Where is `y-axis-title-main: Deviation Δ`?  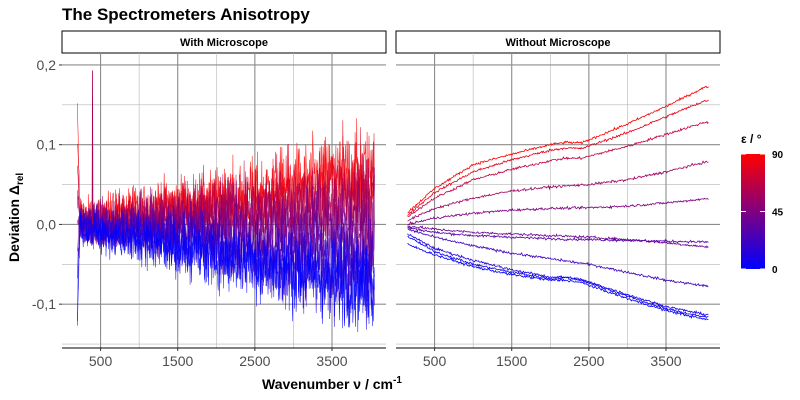
y-axis-title-main: Deviation Δ is located at coordinates (14, 223).